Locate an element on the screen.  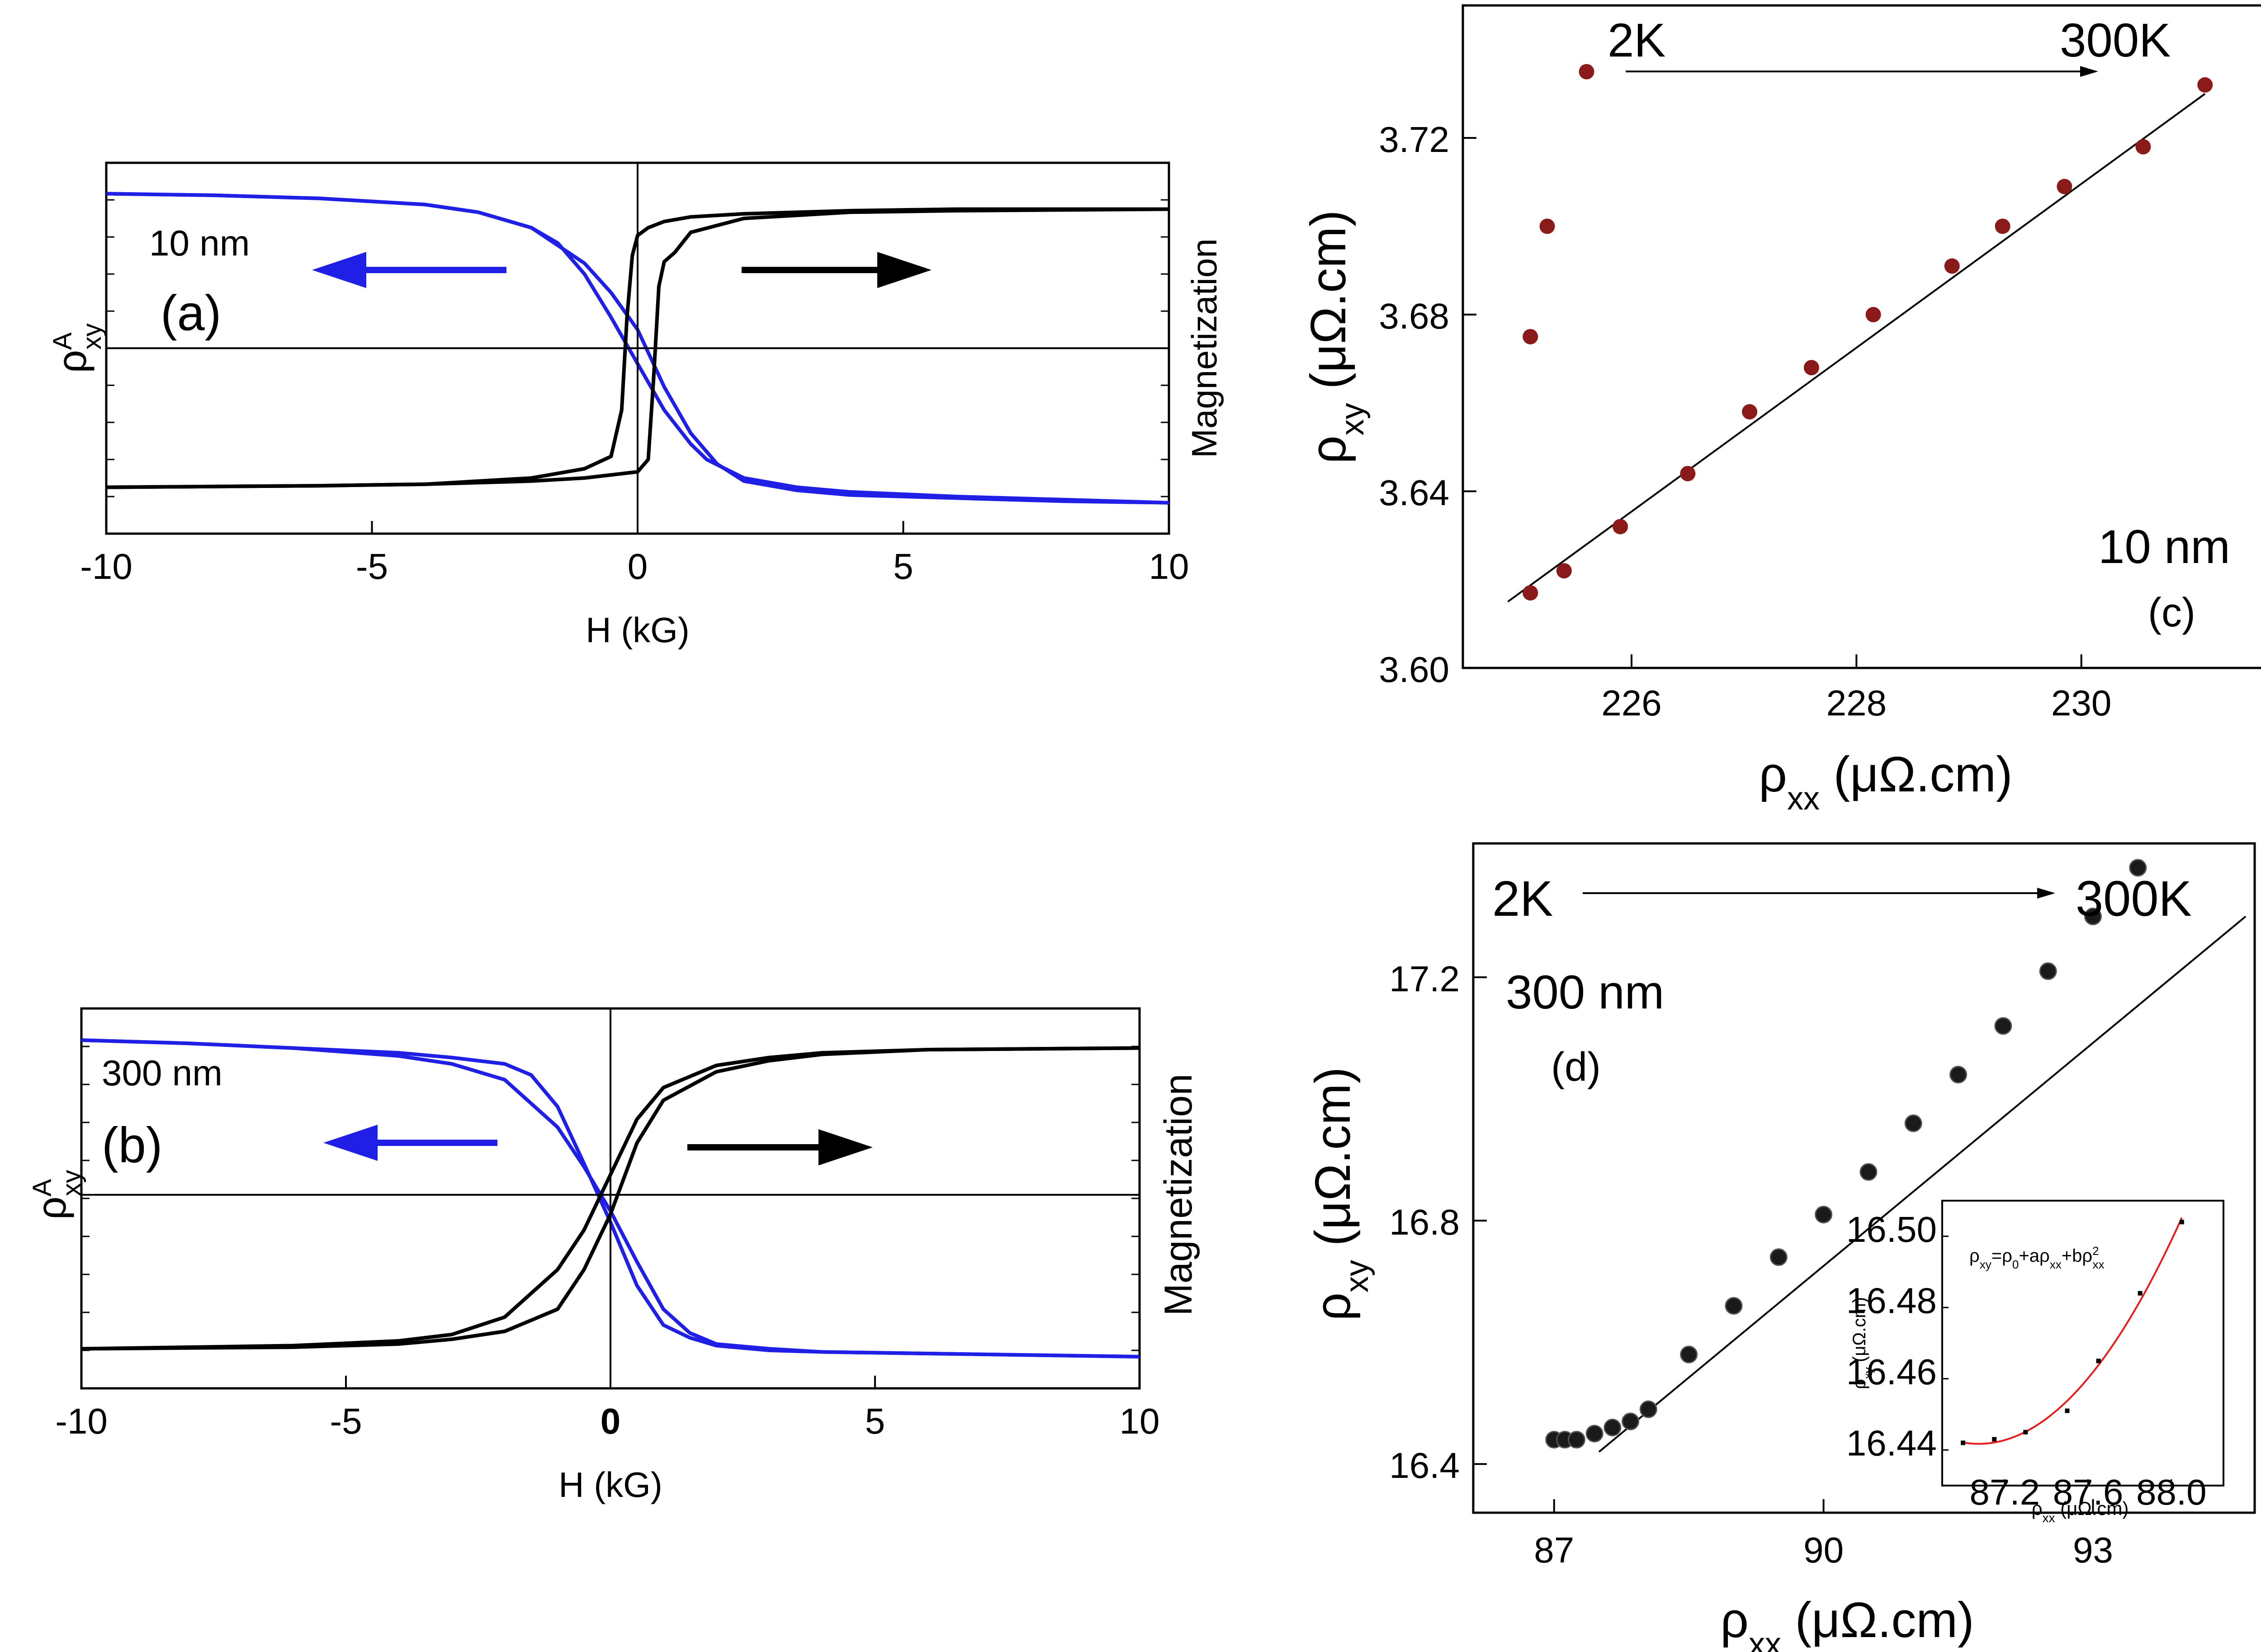
panel-c-xtick-label: 230 is located at coordinates (2081, 703).